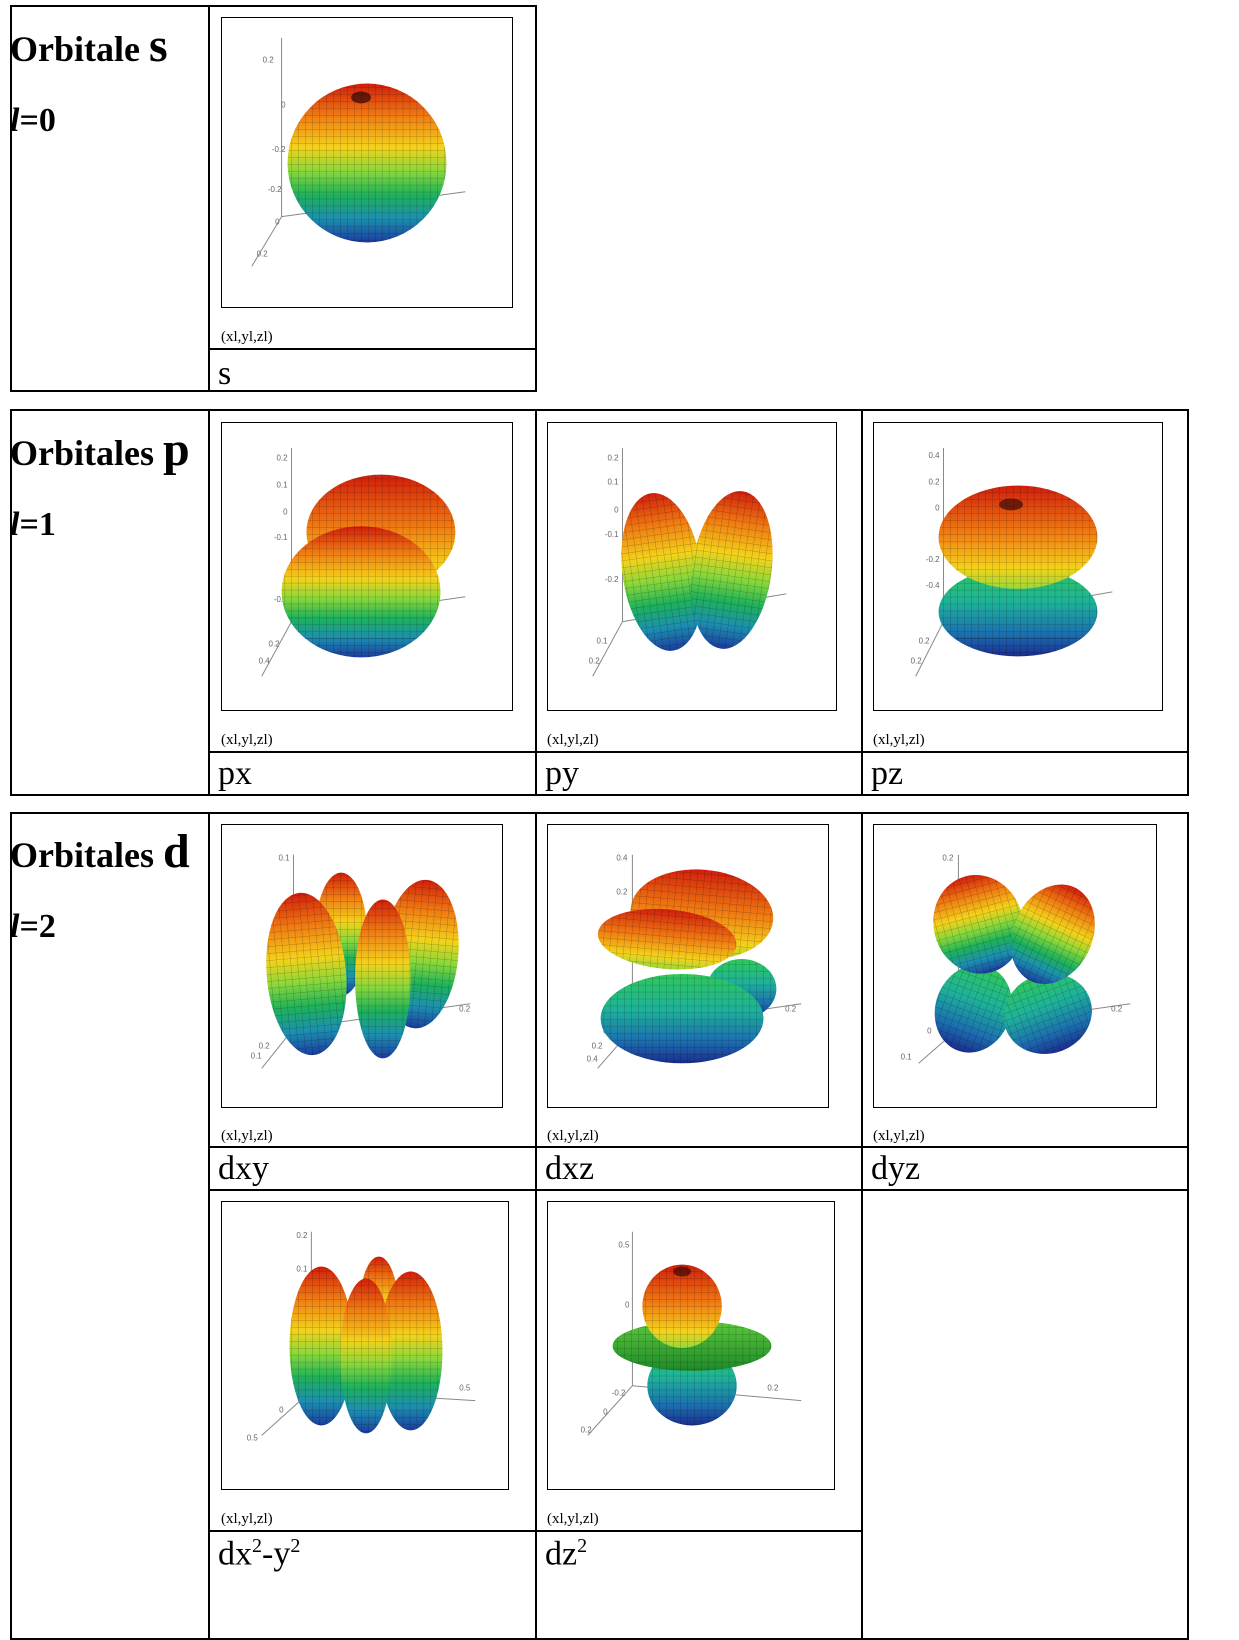 This screenshot has height=1640, width=1239. Describe the element at coordinates (362, 966) in the screenshot. I see `orbital-plot-dxy: 0.1 0.2 0.1 0.2` at that location.